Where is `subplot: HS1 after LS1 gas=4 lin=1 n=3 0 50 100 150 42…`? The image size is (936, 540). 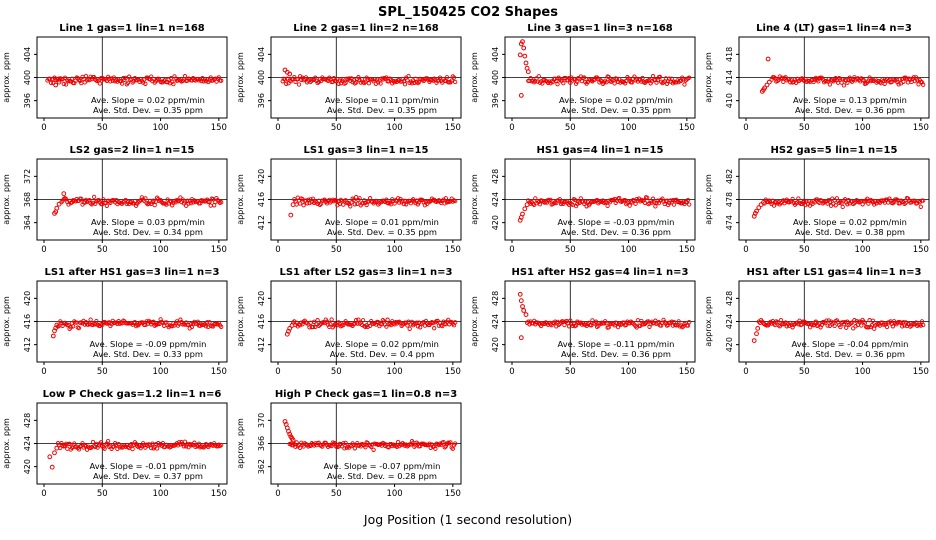
subplot: HS1 after LS1 gas=4 lin=1 n=3 0 50 100 150 42… is located at coordinates (819, 327).